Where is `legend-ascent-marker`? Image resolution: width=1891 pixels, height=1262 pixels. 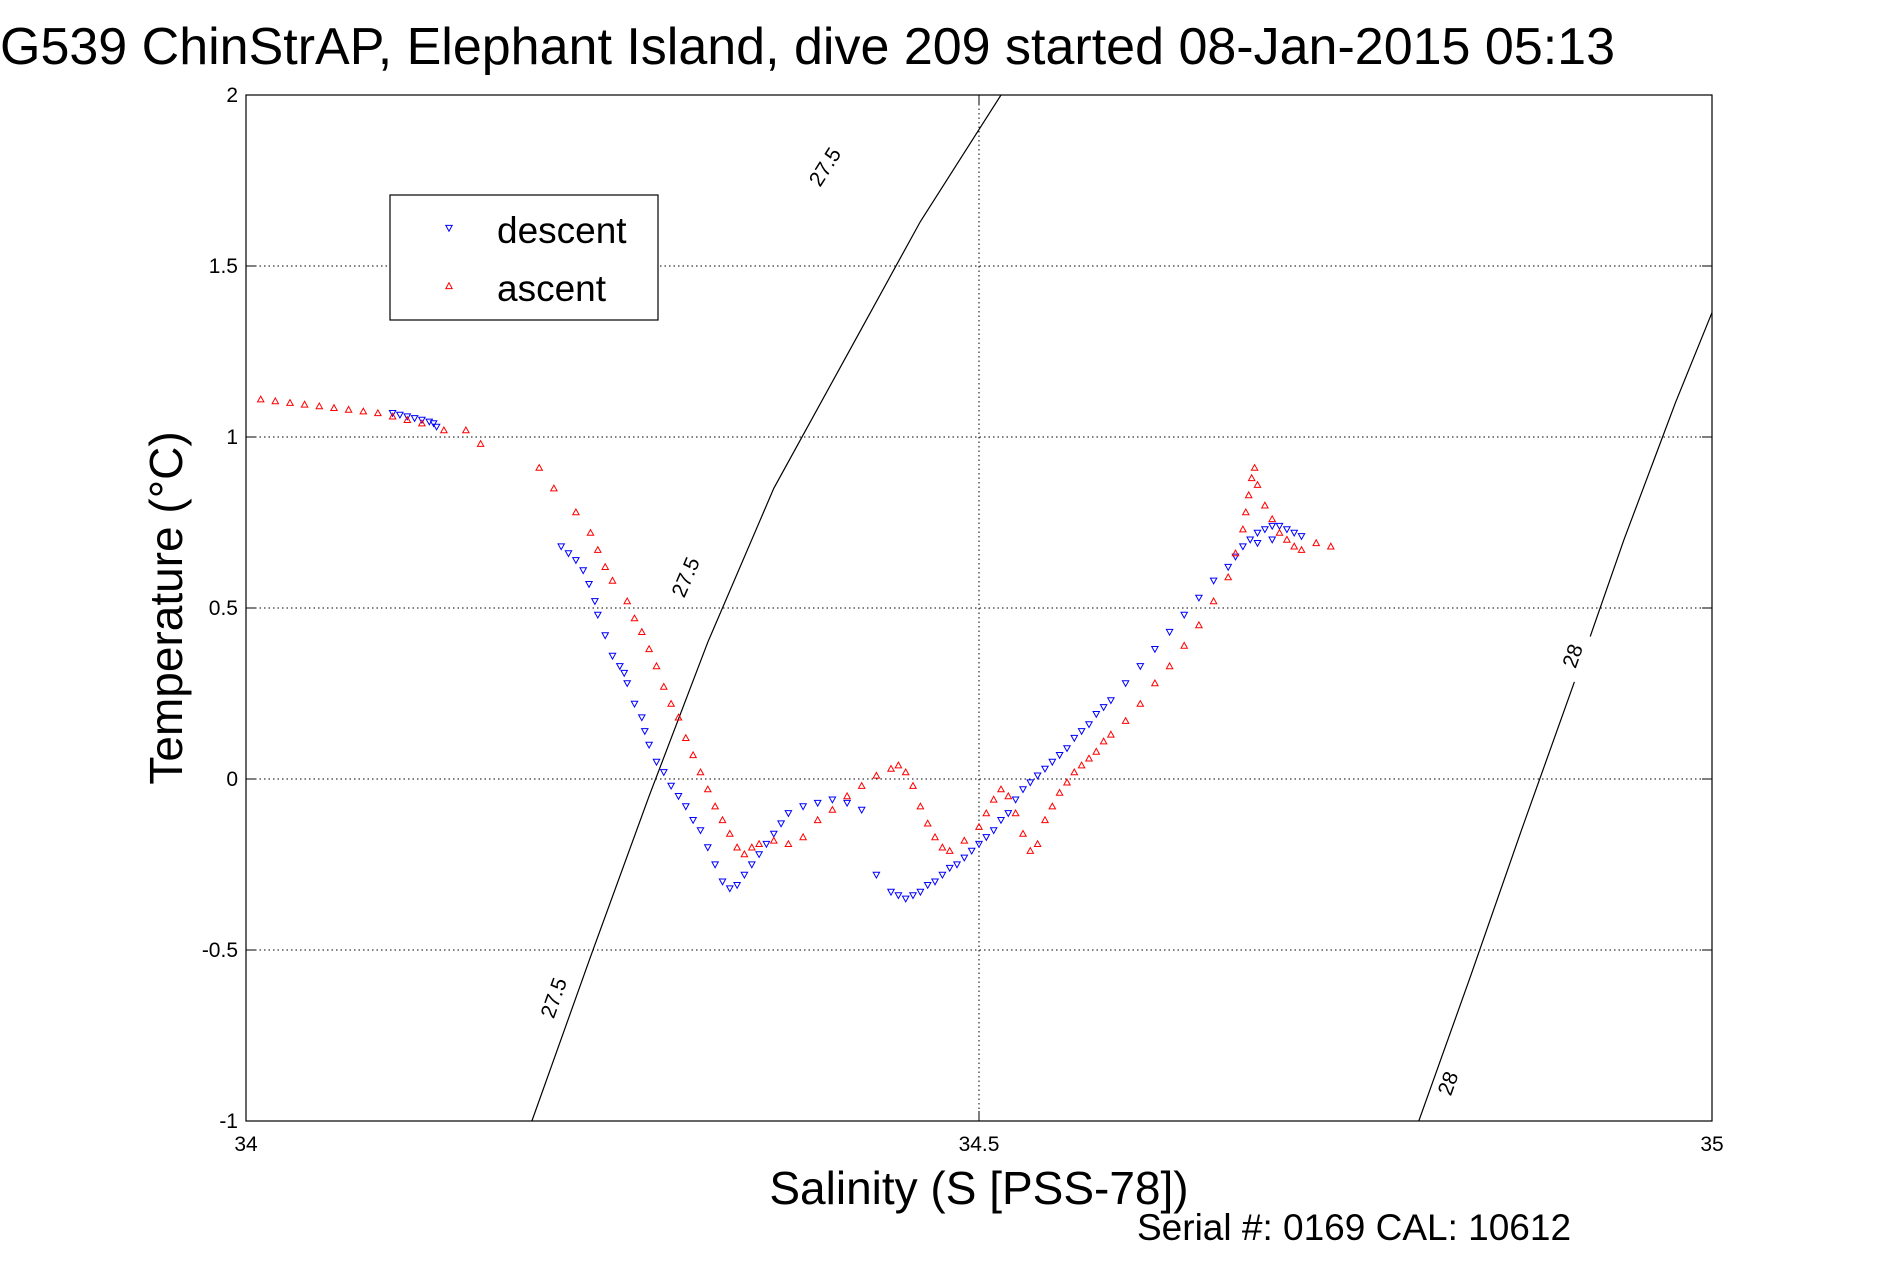 legend-ascent-marker is located at coordinates (449, 285).